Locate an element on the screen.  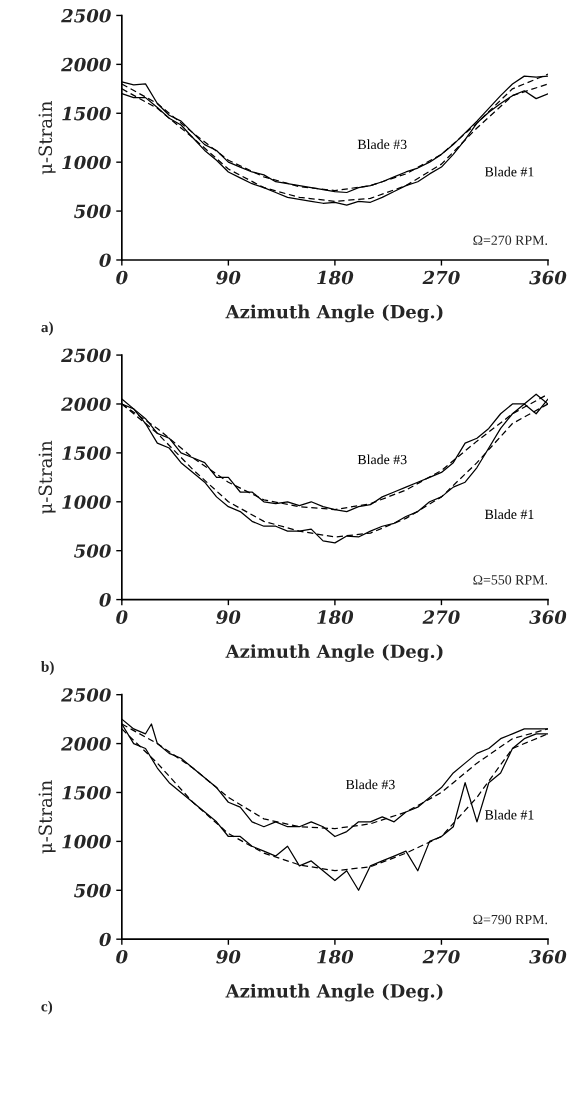
text: b) is located at coordinates (47, 668).